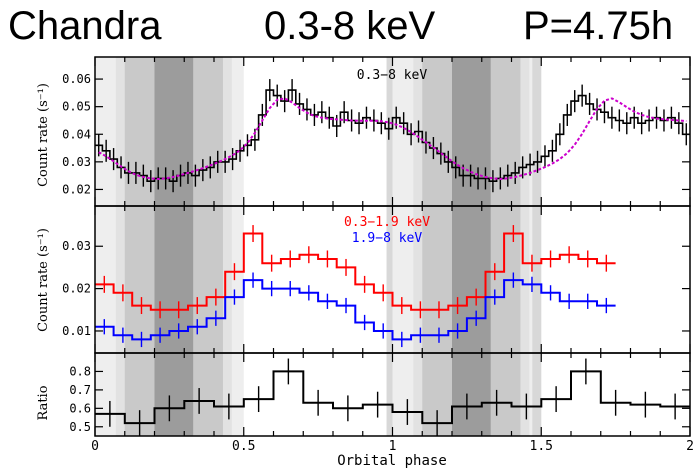  Describe the element at coordinates (76, 134) in the screenshot. I see `ytick-label-p0-2: 0.04` at that location.